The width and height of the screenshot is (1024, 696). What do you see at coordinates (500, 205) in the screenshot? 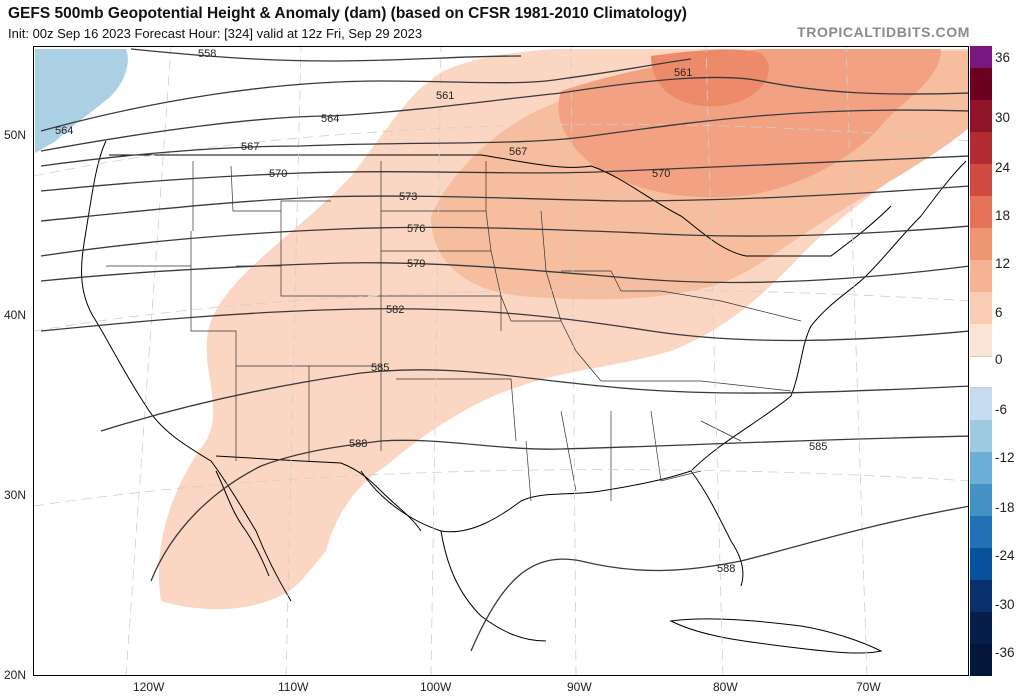
I see `canada-border` at bounding box center [500, 205].